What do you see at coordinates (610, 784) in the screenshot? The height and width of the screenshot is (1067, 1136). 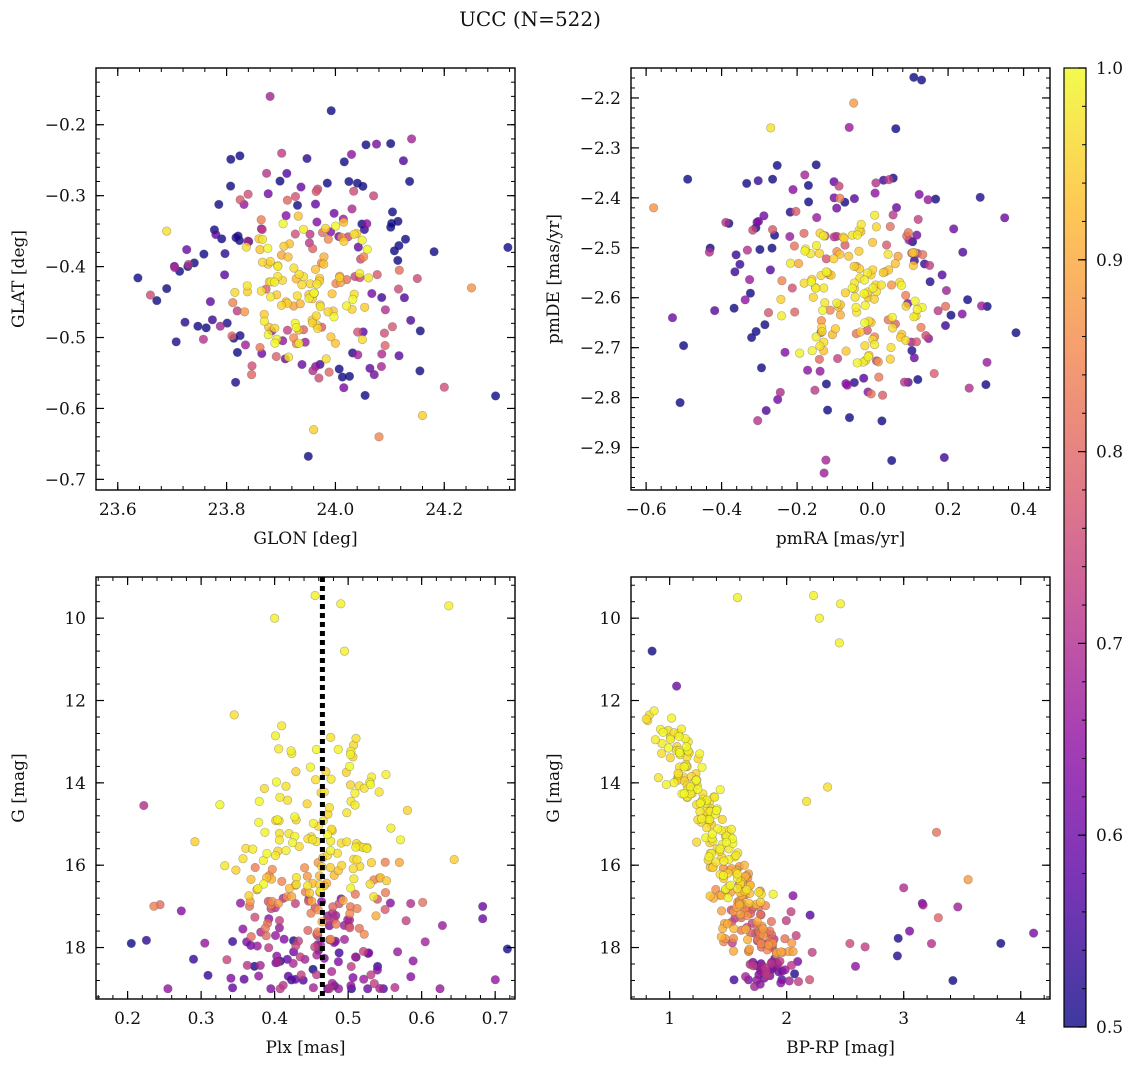 I see `y-tick-label: 14` at bounding box center [610, 784].